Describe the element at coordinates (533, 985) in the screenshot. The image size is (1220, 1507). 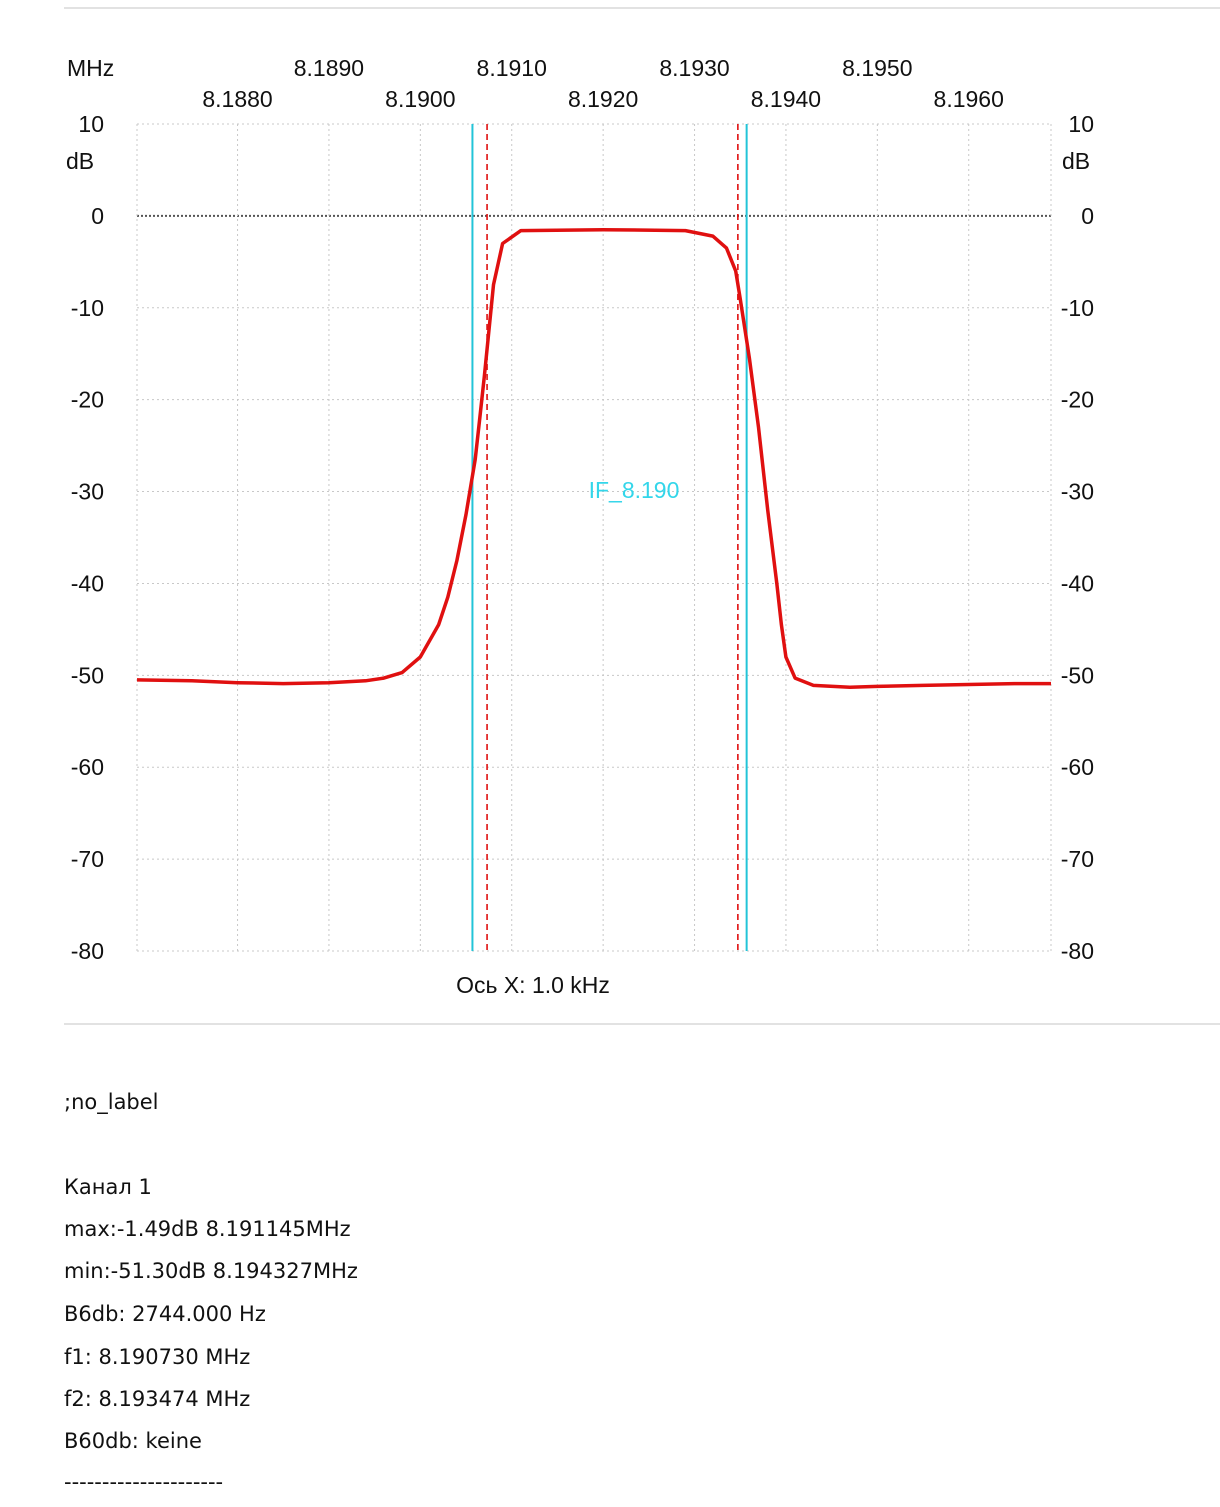
I see `x-axis-label: Ось X: 1.0 kHz` at that location.